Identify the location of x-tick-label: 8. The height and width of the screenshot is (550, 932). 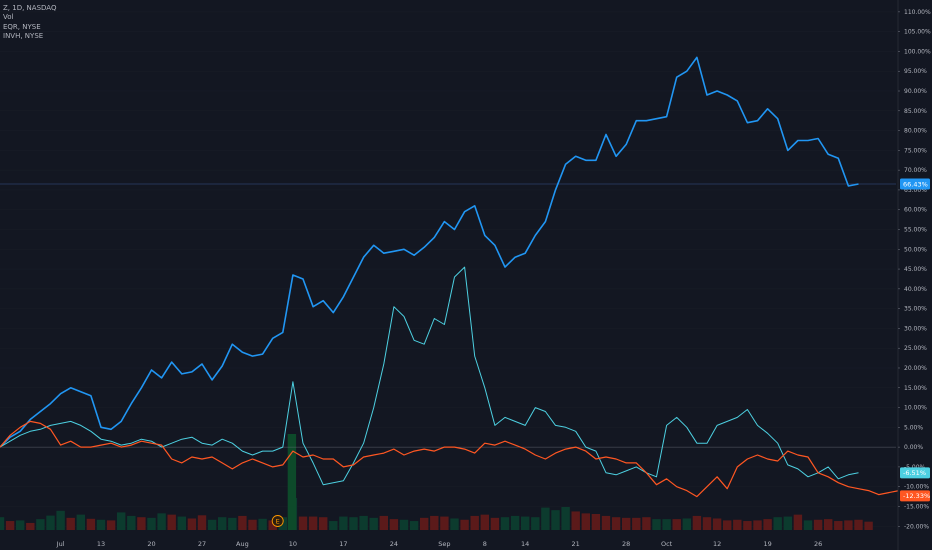
(485, 544).